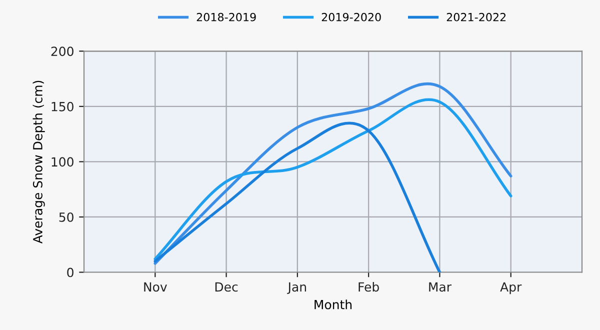  Describe the element at coordinates (440, 287) in the screenshot. I see `x-tick-label: Mar` at that location.